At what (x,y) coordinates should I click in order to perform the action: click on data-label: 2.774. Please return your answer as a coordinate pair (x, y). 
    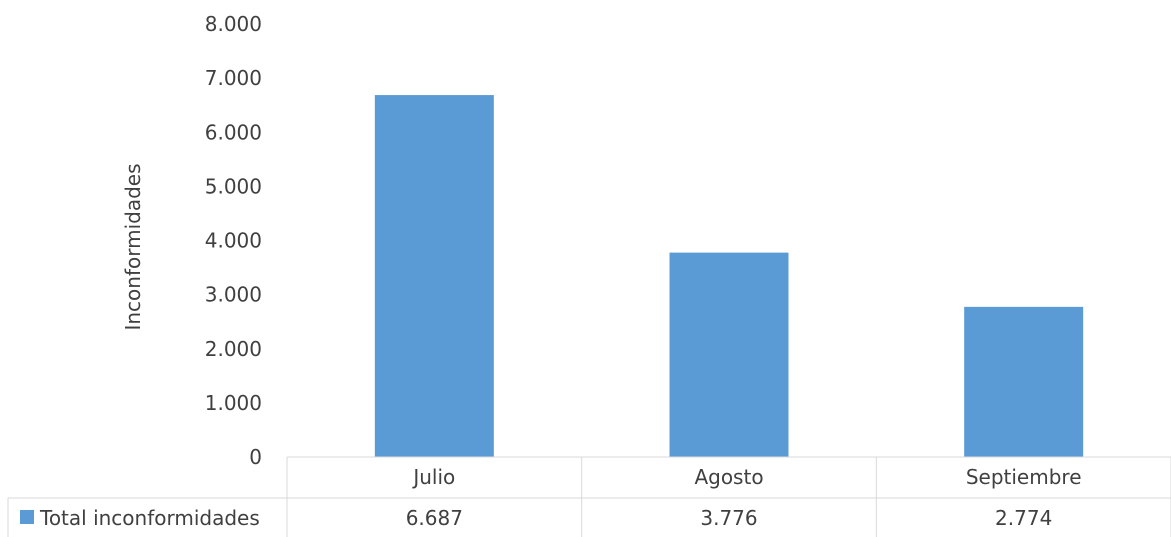
    Looking at the image, I should click on (1023, 518).